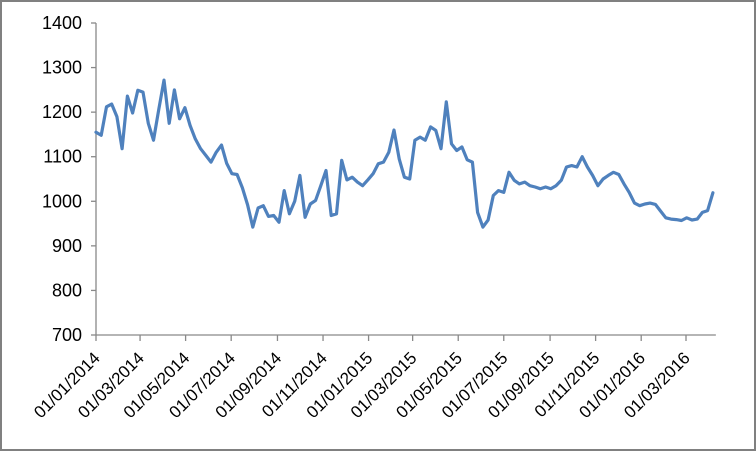 The image size is (756, 451). I want to click on y-tick-label: 800, so click(67, 290).